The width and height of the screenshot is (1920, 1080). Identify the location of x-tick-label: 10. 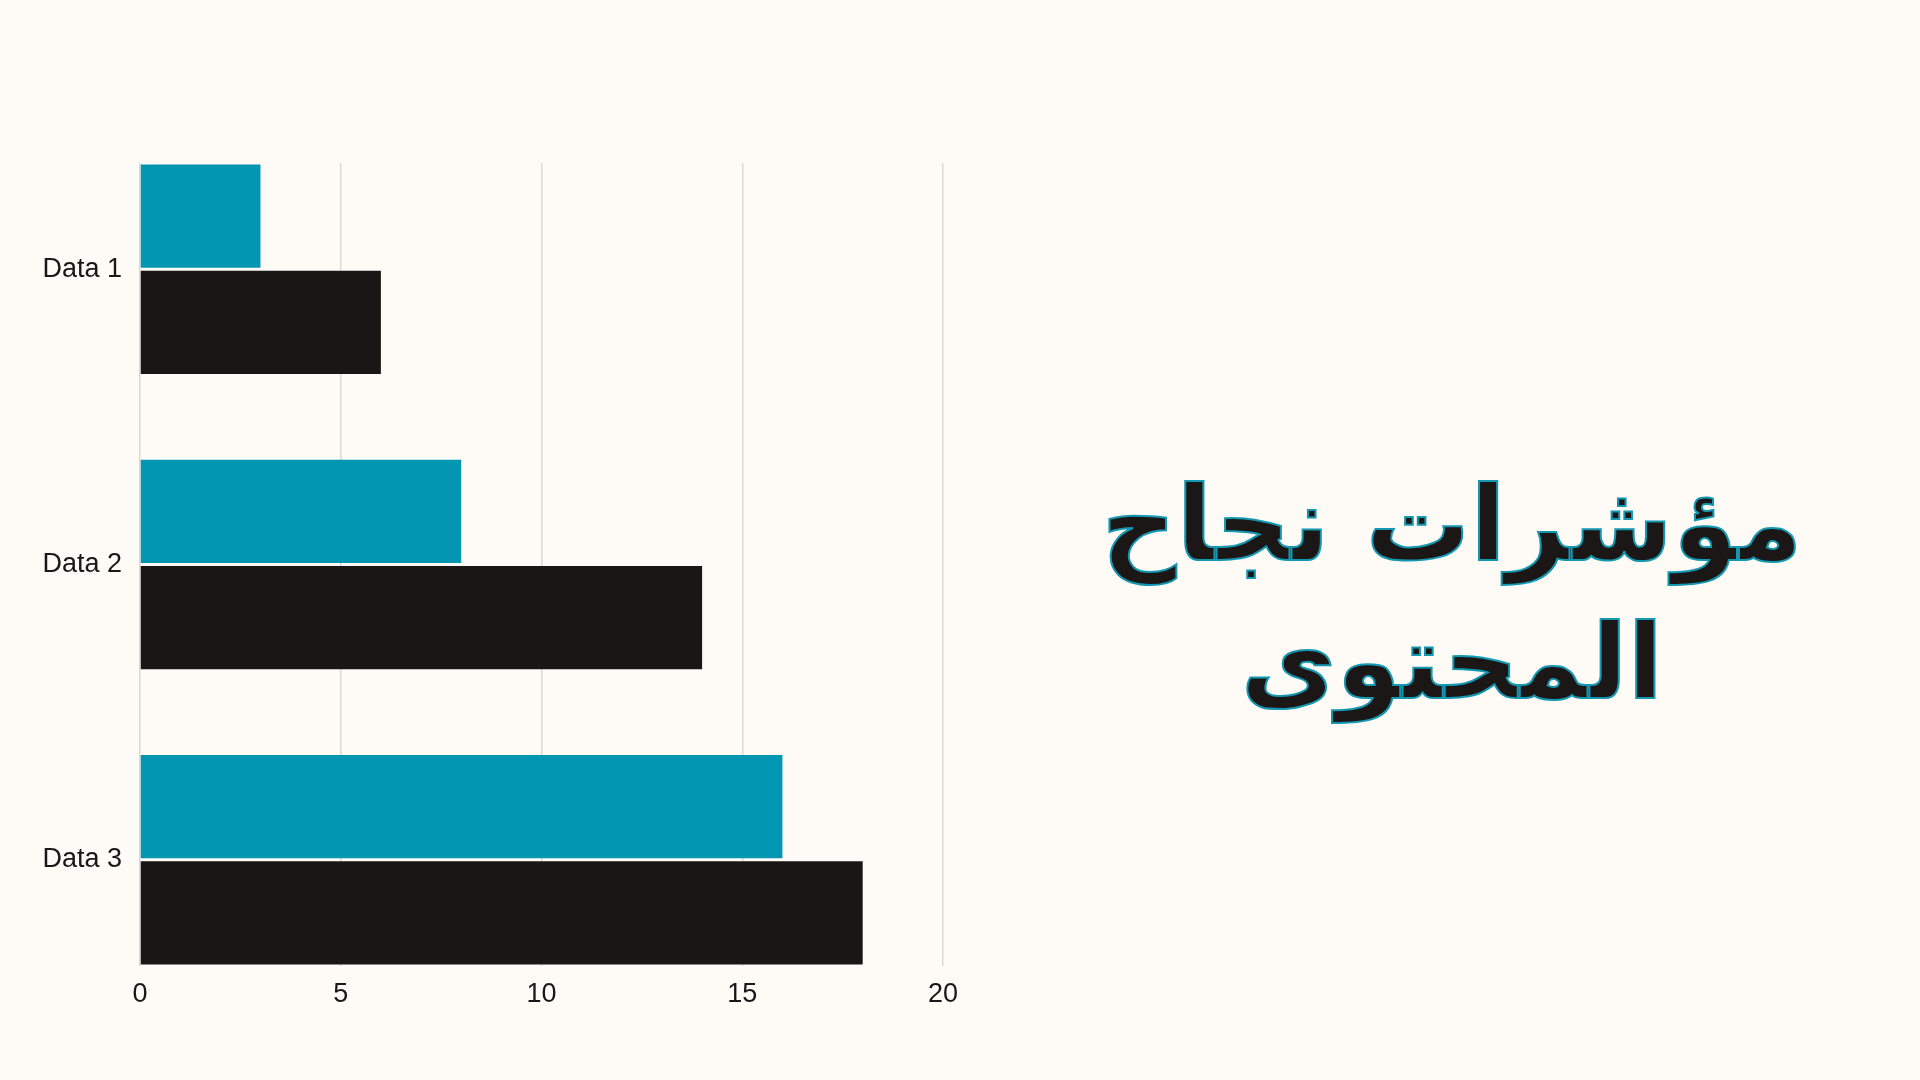
(541, 992).